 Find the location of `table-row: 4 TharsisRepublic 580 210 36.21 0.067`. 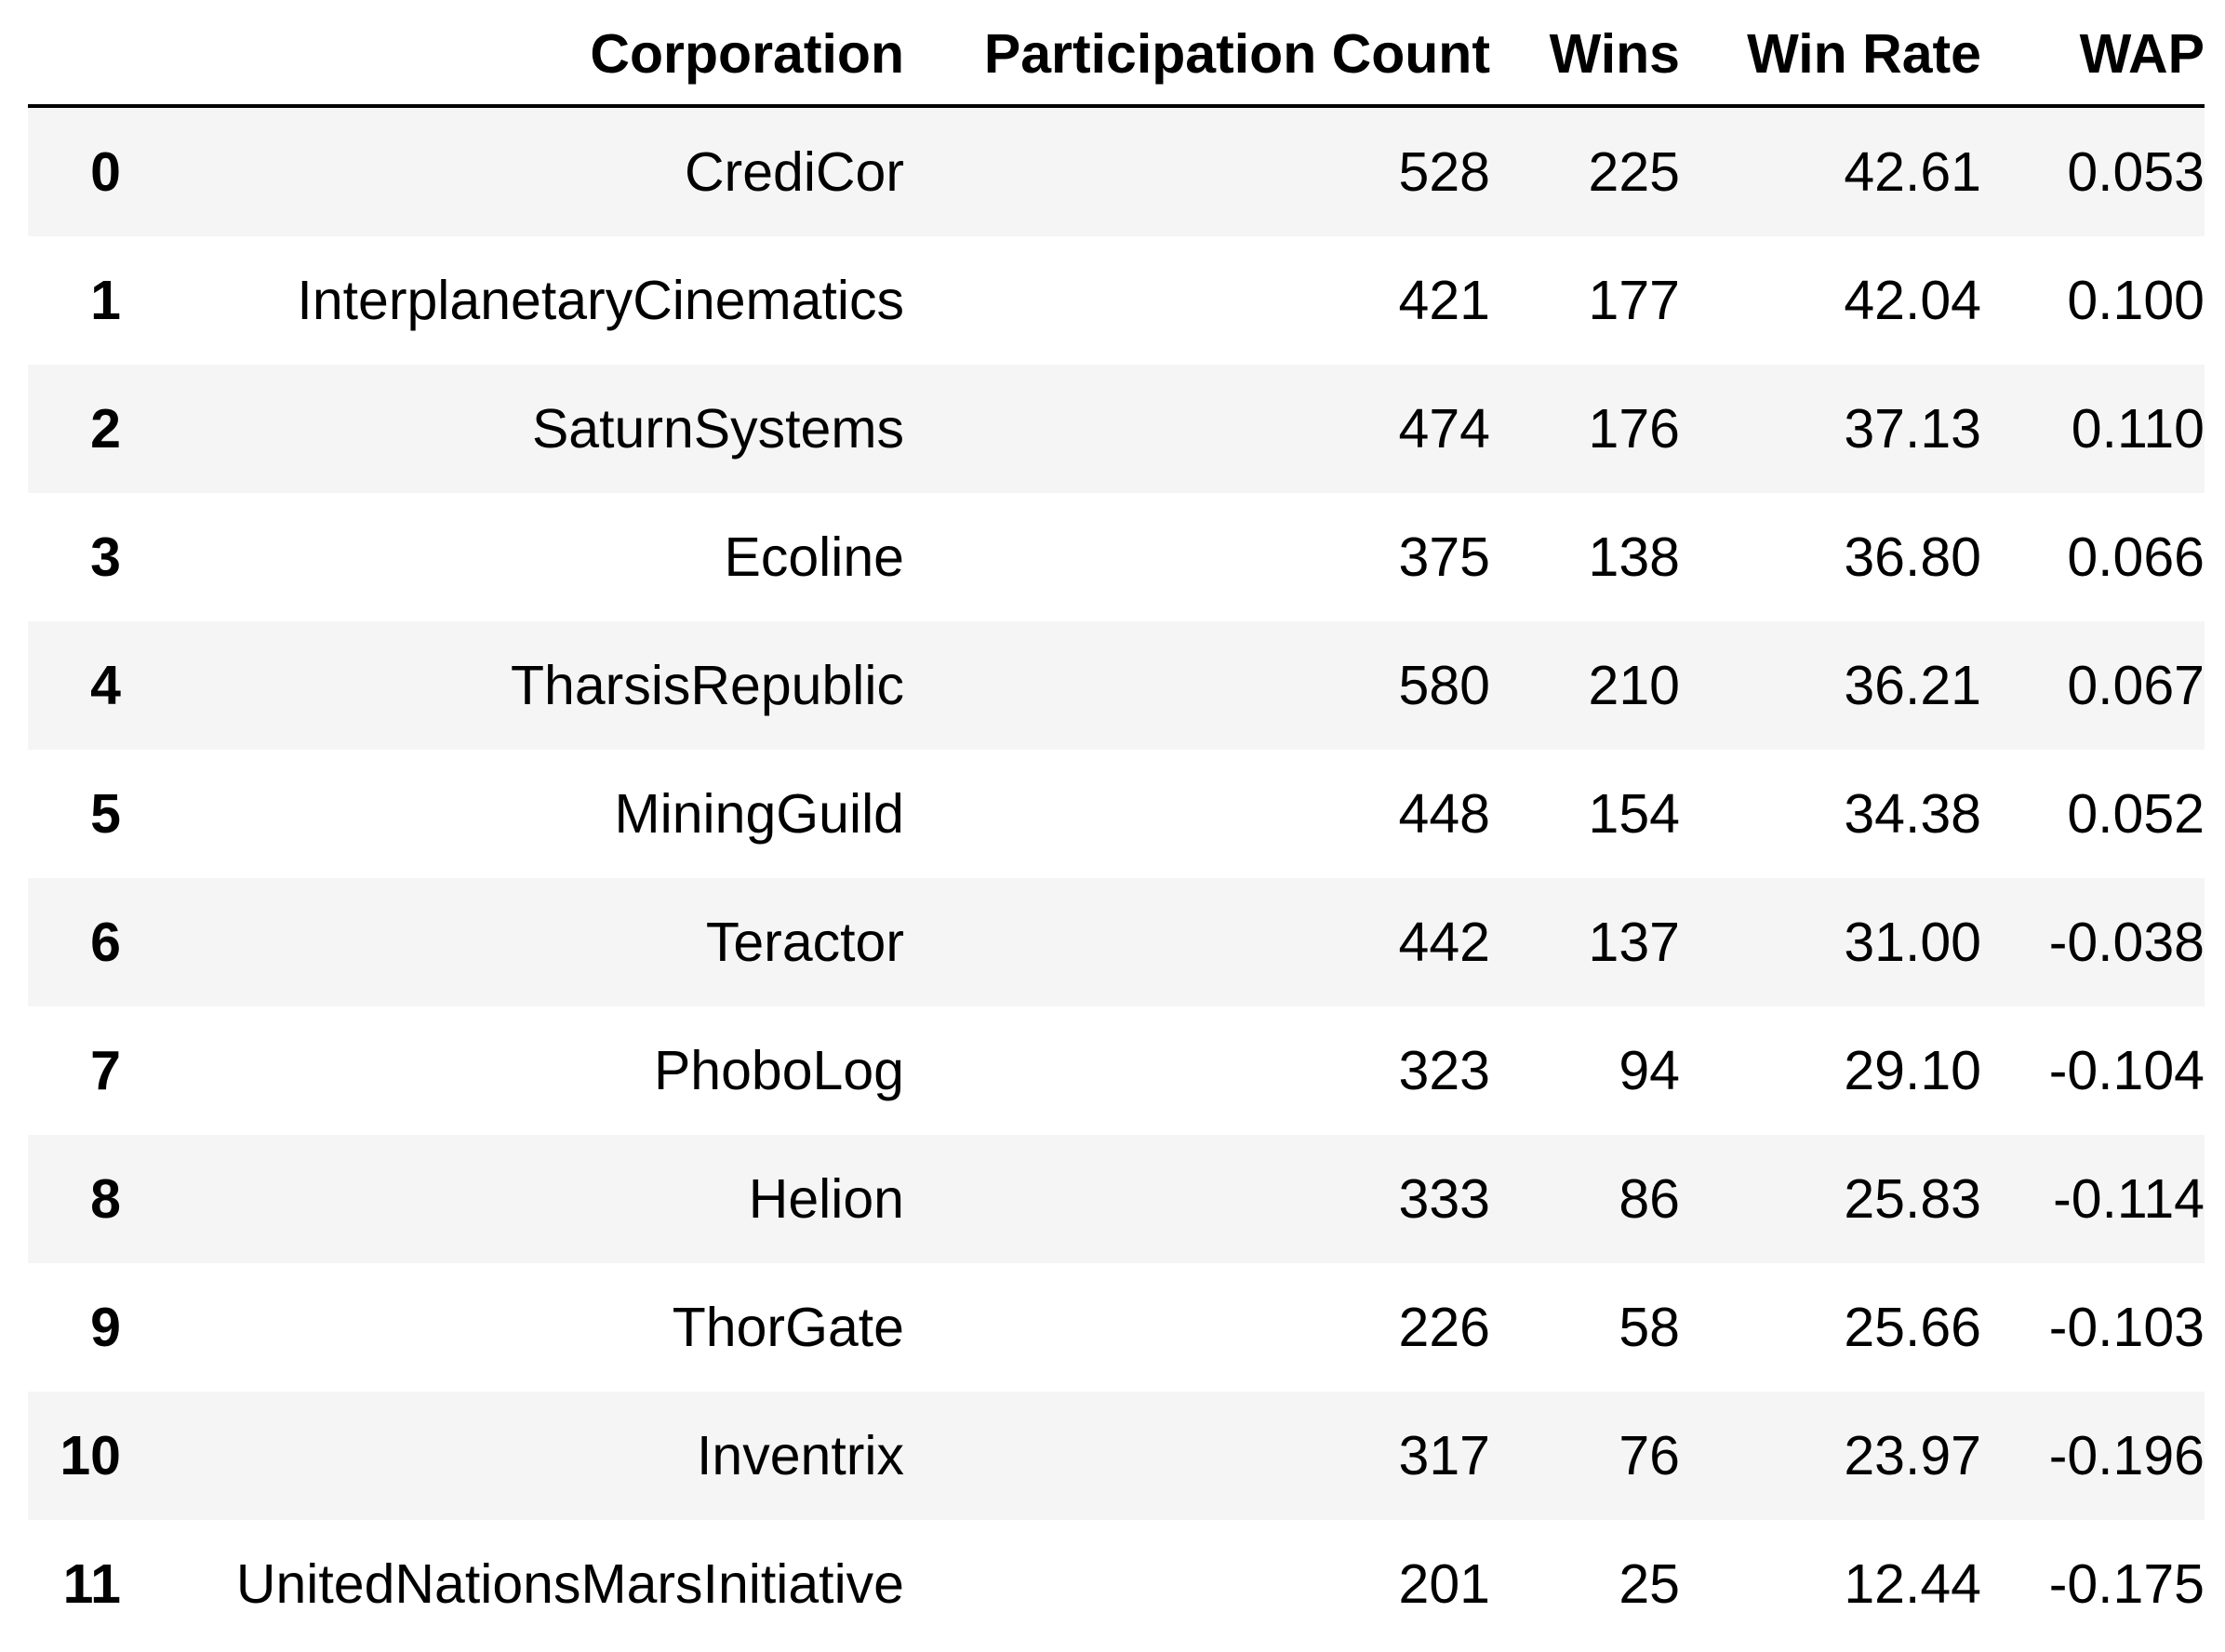

table-row: 4 TharsisRepublic 580 210 36.21 0.067 is located at coordinates (1116, 685).